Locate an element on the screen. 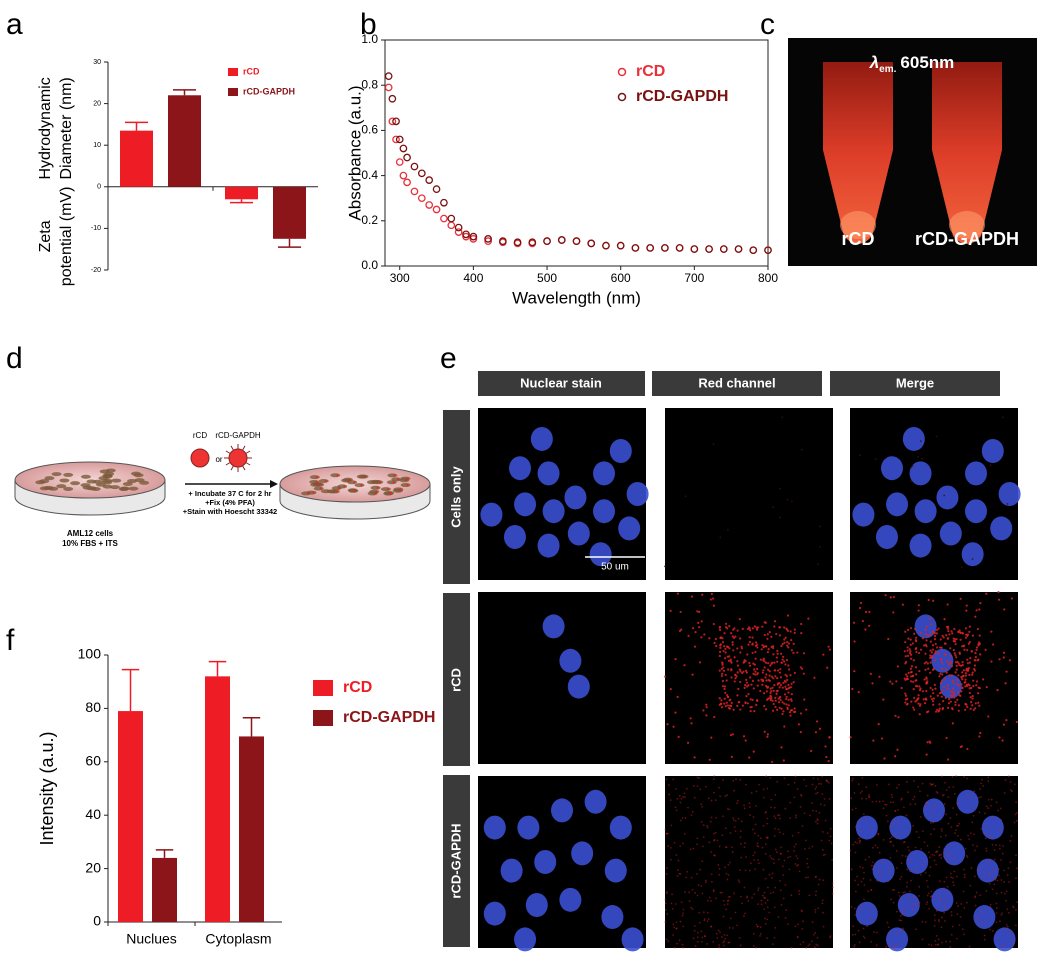 This screenshot has width=1050, height=962. particle is located at coordinates (376, 491).